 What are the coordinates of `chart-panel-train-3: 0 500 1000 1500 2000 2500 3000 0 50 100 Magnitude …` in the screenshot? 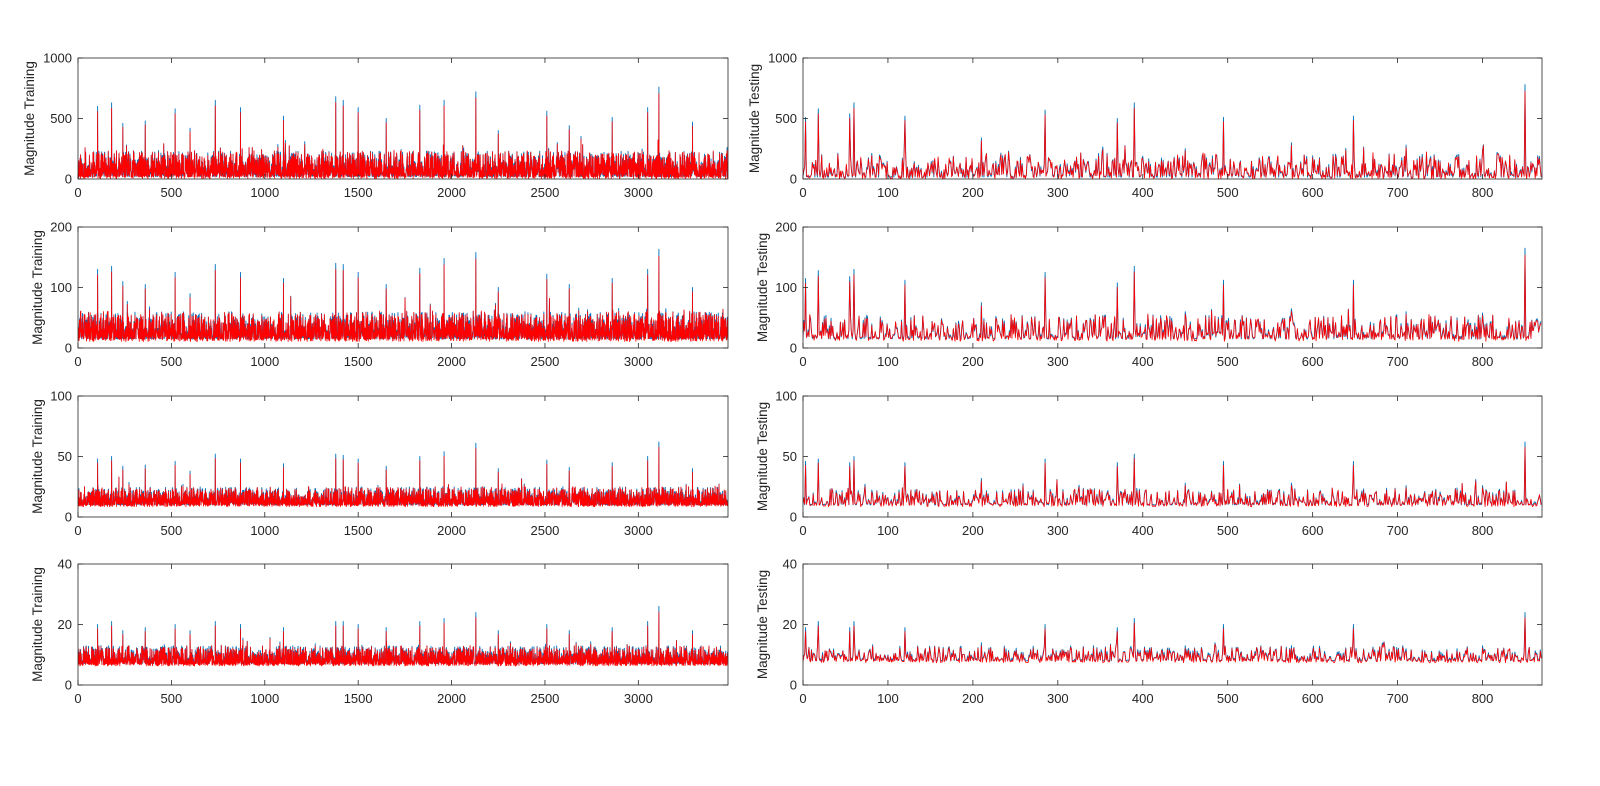 It's located at (379, 463).